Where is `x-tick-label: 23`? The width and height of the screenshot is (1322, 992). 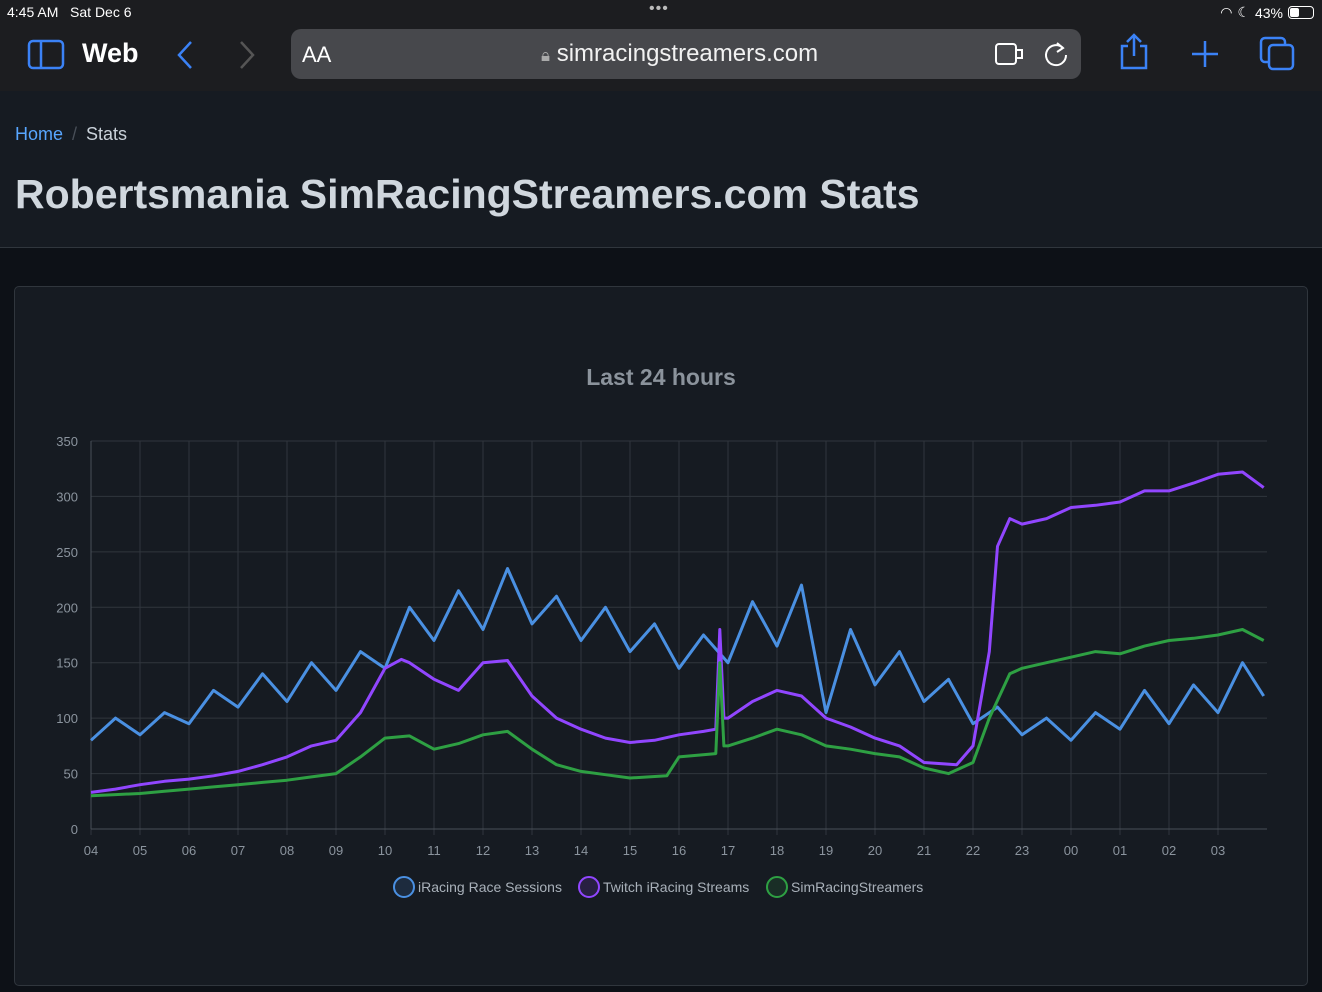
x-tick-label: 23 is located at coordinates (1022, 850).